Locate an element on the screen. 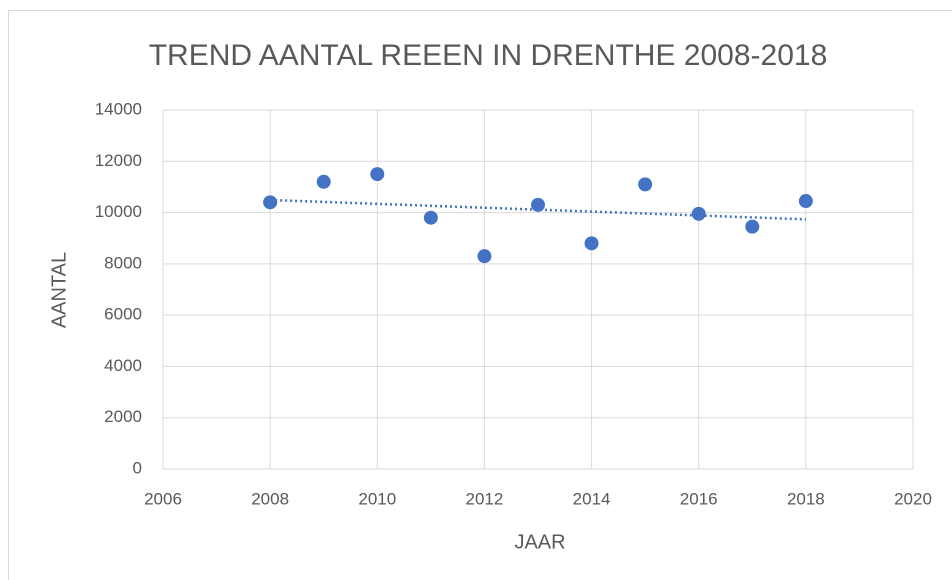 This screenshot has width=952, height=580. x-tick-label: 2018 is located at coordinates (806, 498).